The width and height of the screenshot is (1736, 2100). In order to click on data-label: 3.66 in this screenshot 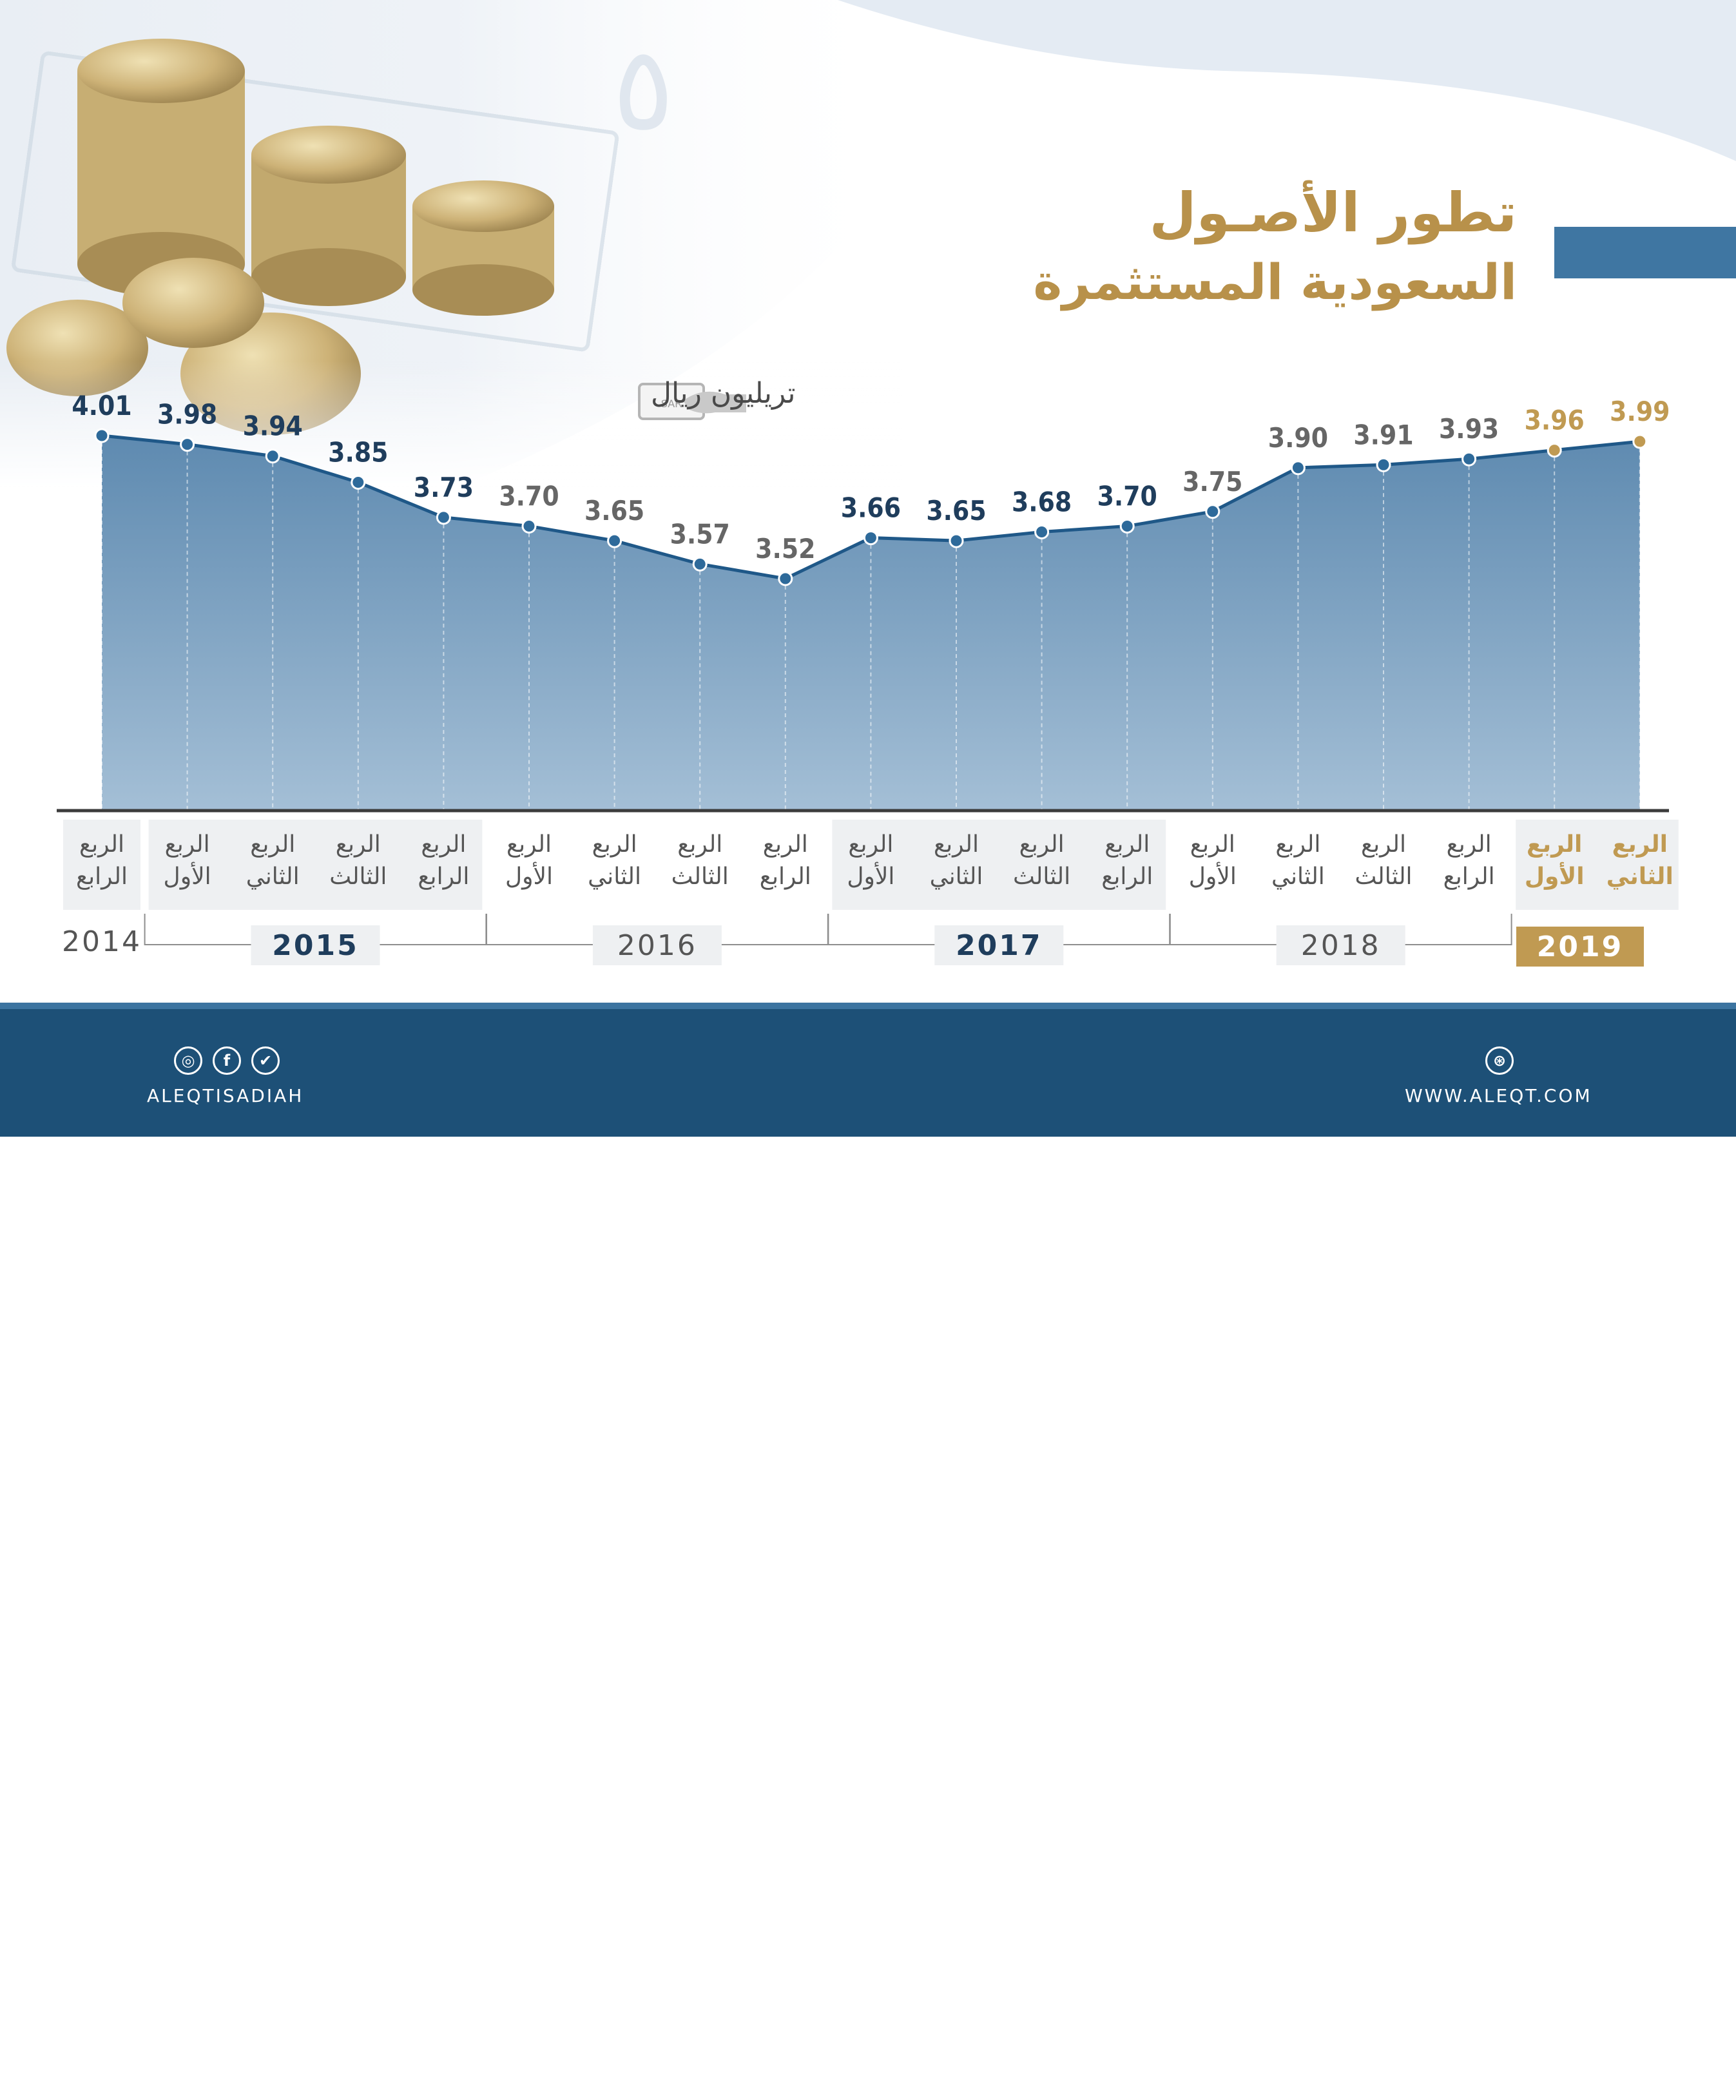, I will do `click(871, 508)`.